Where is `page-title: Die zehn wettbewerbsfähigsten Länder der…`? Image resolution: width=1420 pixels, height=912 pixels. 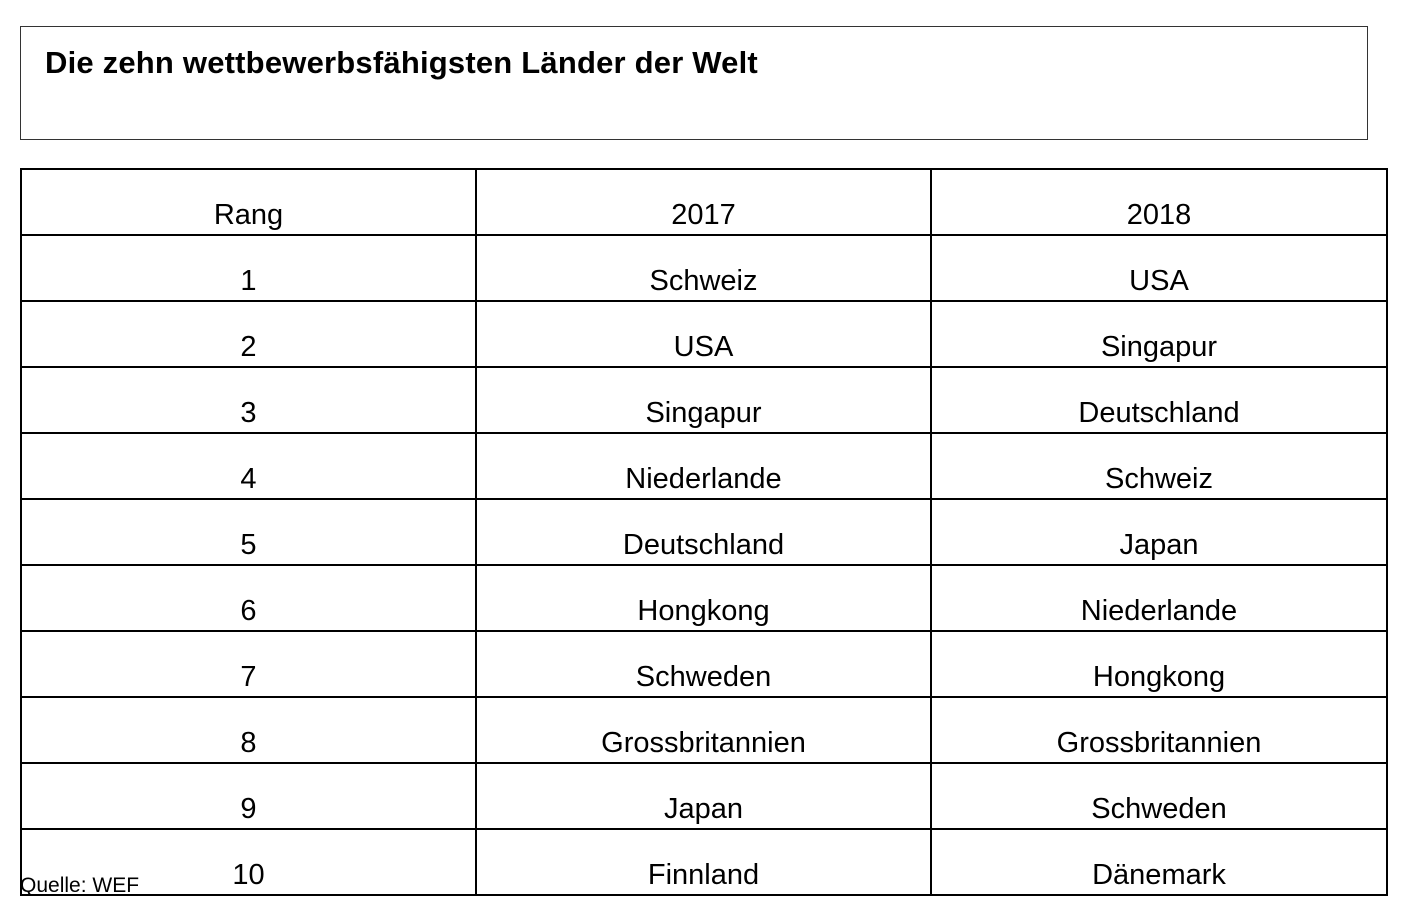 page-title: Die zehn wettbewerbsfähigsten Länder der… is located at coordinates (401, 62).